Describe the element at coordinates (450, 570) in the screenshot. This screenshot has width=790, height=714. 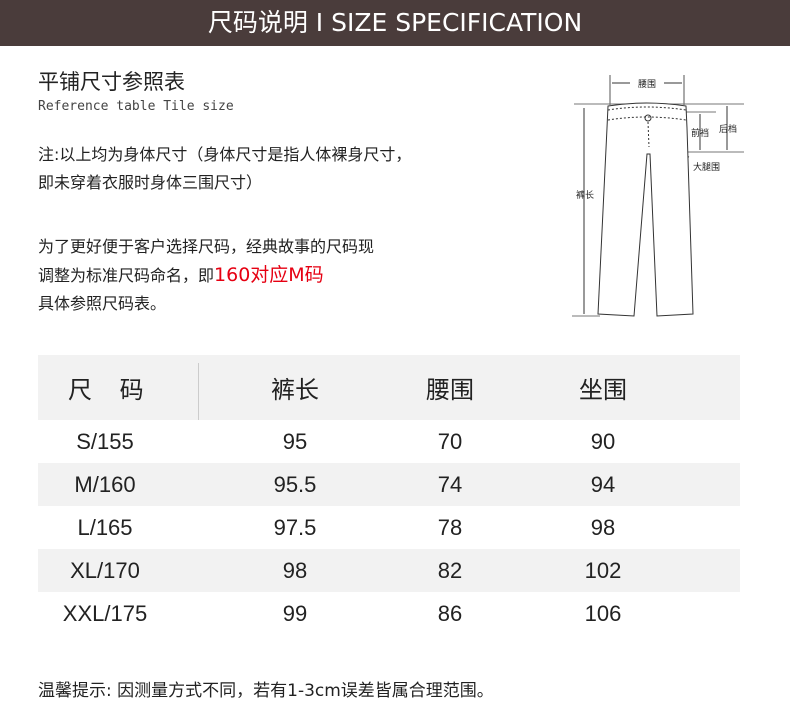
I see `cell-waist: 82` at that location.